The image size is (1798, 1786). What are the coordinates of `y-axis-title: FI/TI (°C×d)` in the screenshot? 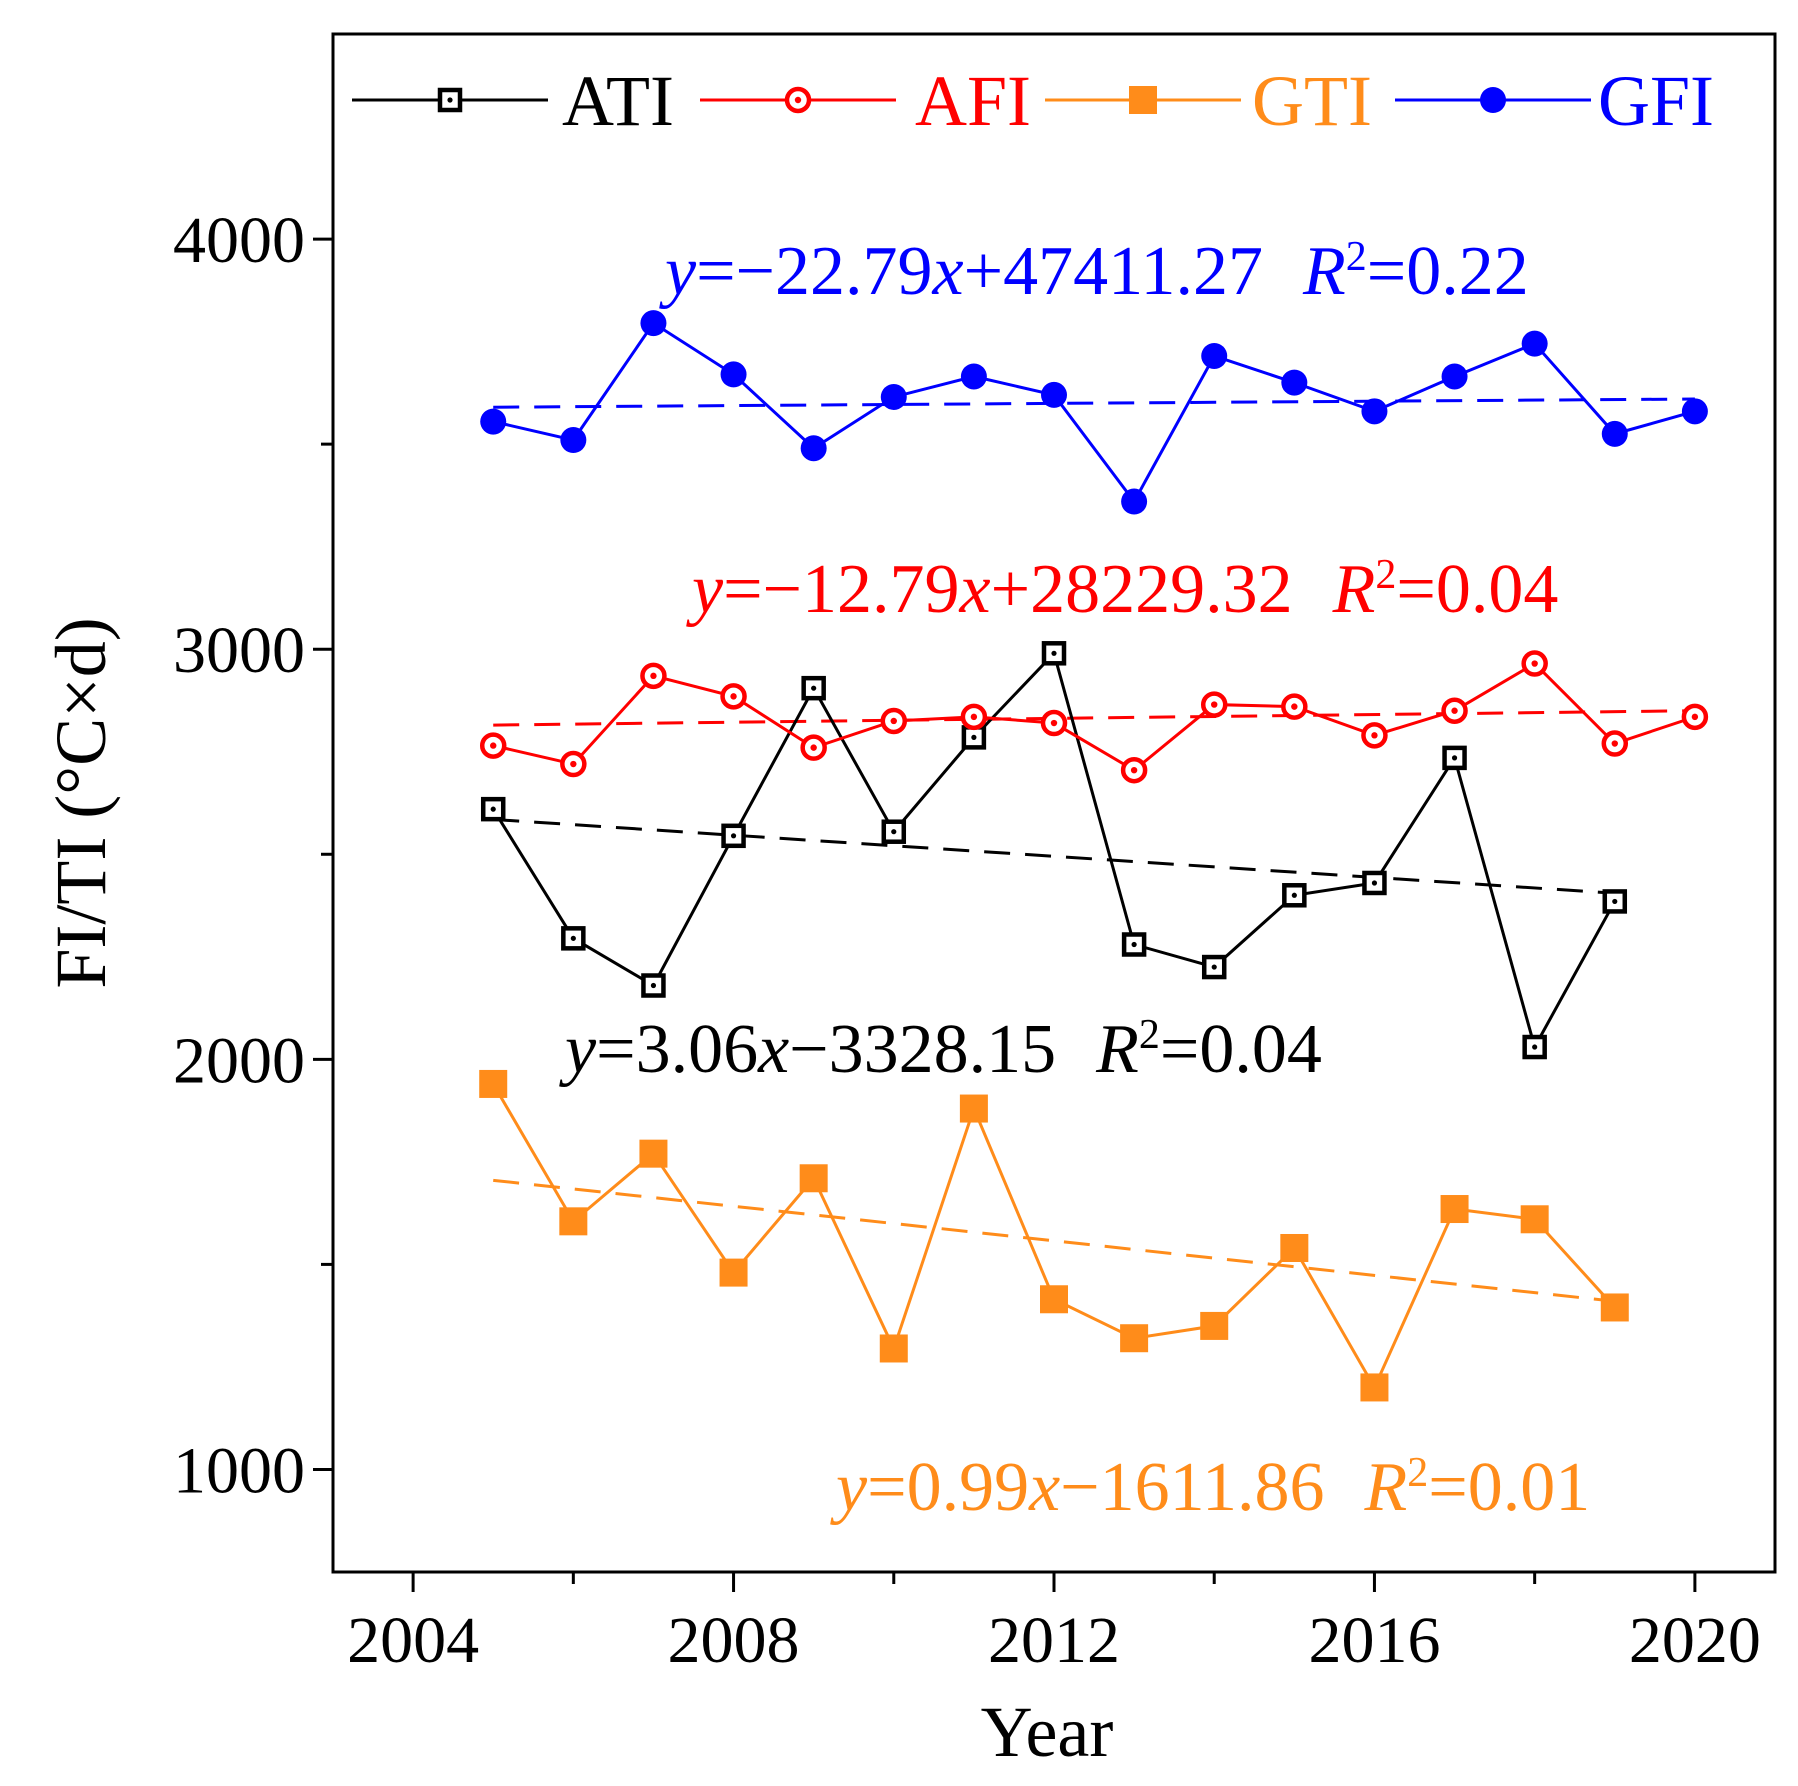 It's located at (81, 802).